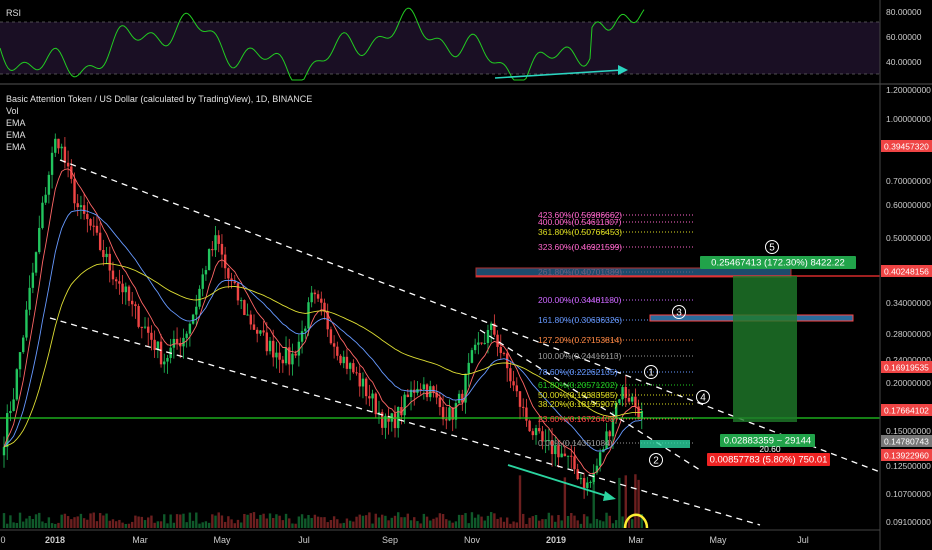 The width and height of the screenshot is (932, 550). Describe the element at coordinates (623, 70) in the screenshot. I see `rsi-divergence-arrow` at that location.